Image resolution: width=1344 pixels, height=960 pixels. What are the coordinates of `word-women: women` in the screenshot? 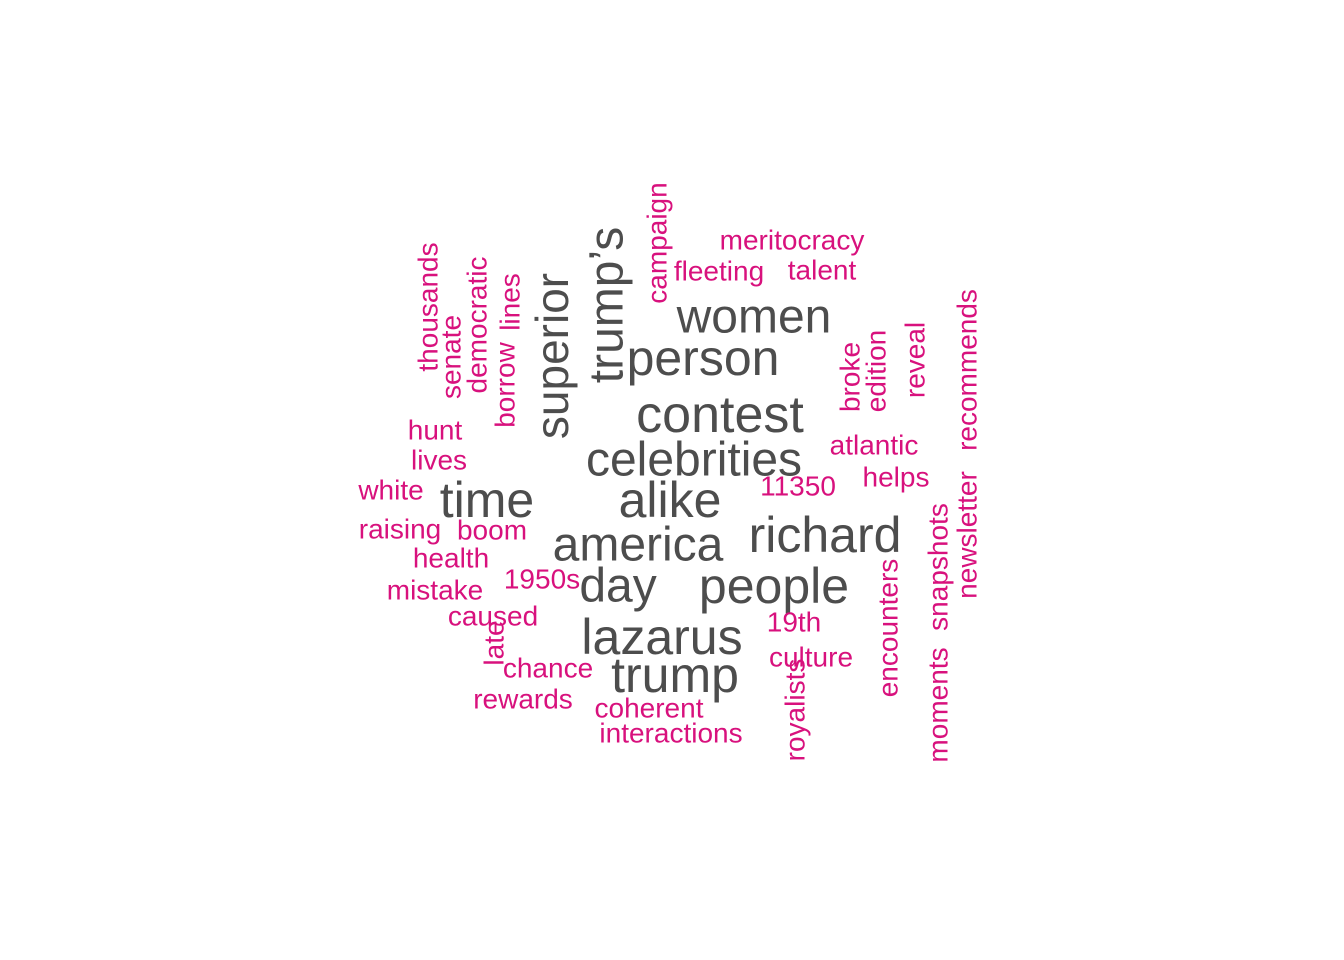 It's located at (754, 317).